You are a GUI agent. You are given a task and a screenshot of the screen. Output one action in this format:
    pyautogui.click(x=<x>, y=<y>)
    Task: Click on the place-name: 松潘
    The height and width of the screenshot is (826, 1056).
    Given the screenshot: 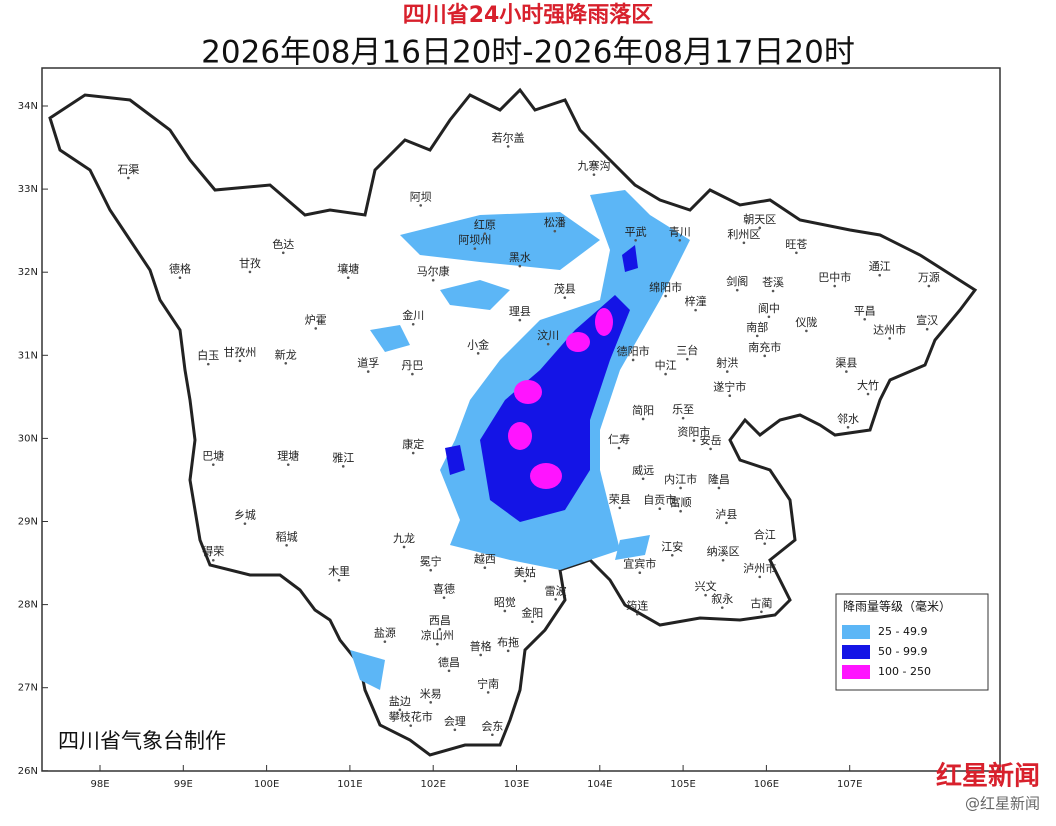 What is the action you would take?
    pyautogui.click(x=555, y=222)
    